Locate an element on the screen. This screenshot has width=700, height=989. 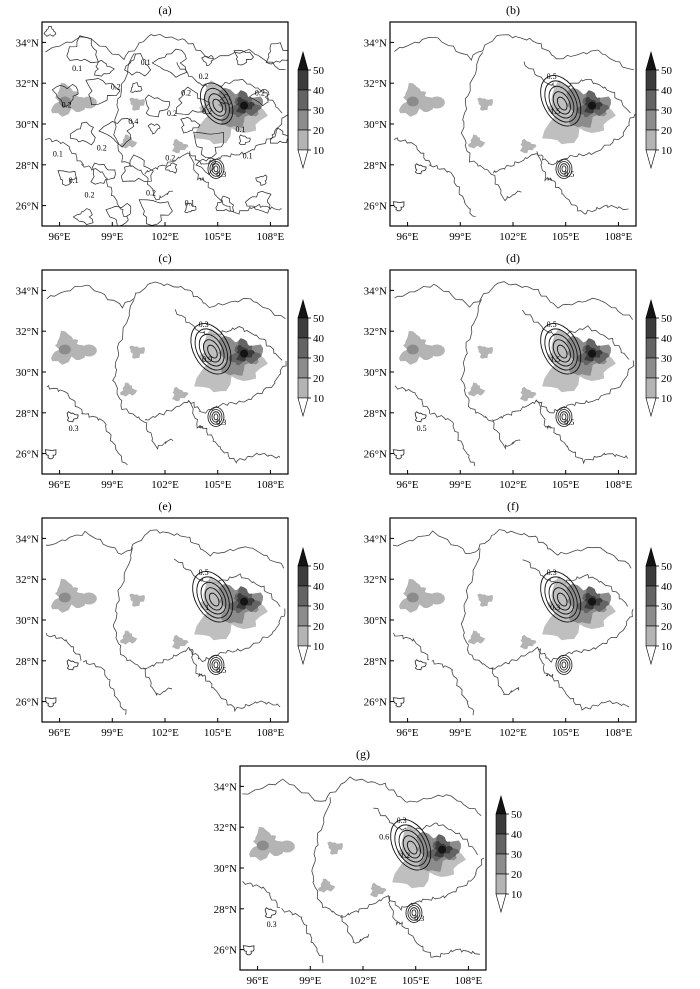
panel-label: (e) is located at coordinates (164, 506).